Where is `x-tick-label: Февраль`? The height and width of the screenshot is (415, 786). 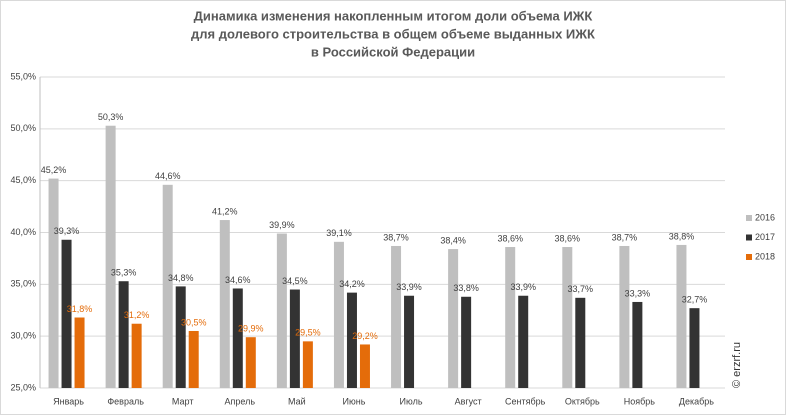 x-tick-label: Февраль is located at coordinates (125, 401).